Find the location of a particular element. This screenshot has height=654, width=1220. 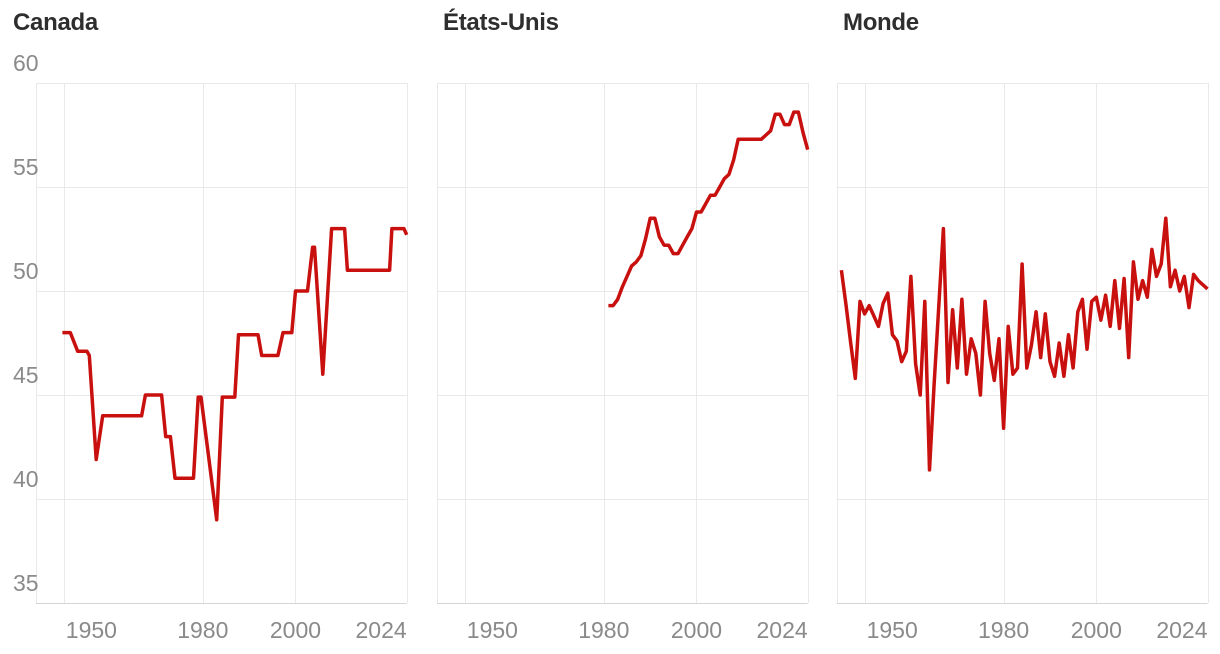

data-line-Monde is located at coordinates (1024, 344).